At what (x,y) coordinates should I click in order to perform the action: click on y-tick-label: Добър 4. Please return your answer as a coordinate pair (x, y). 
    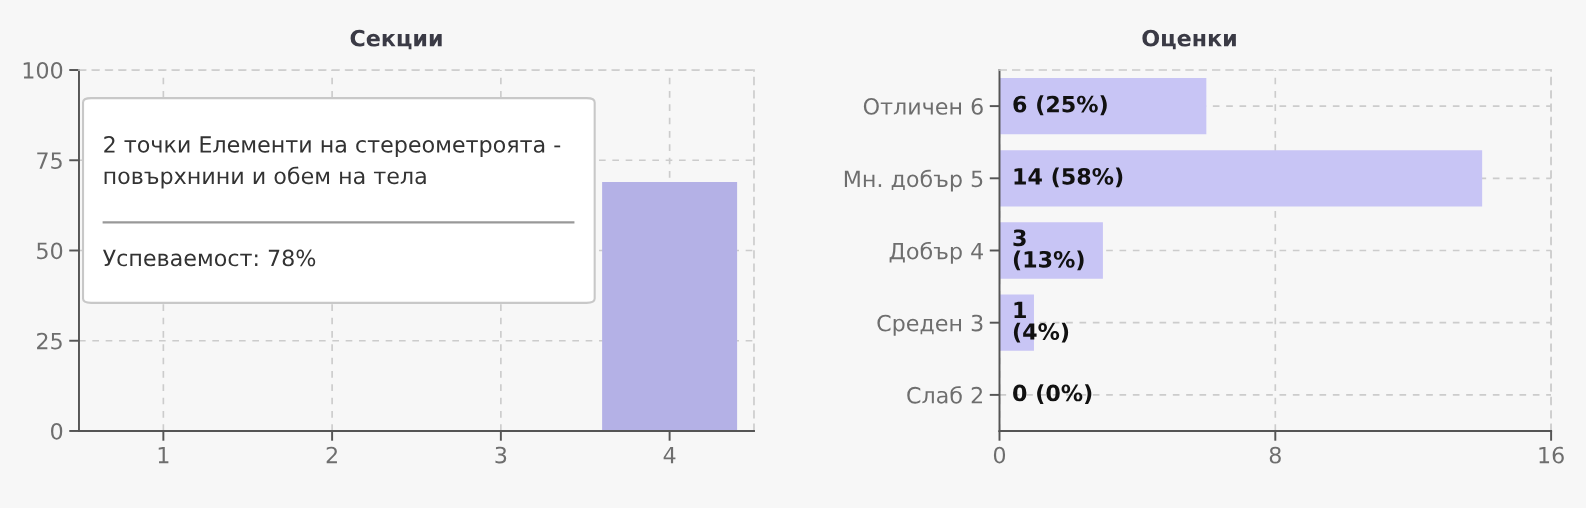
    Looking at the image, I should click on (936, 252).